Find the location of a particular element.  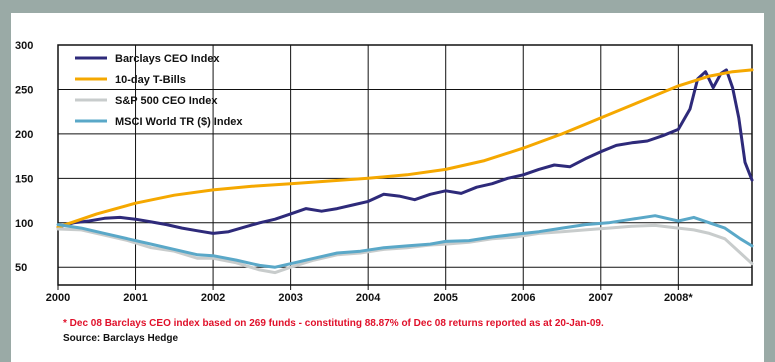

x-tick-label: 2001 is located at coordinates (135, 298).